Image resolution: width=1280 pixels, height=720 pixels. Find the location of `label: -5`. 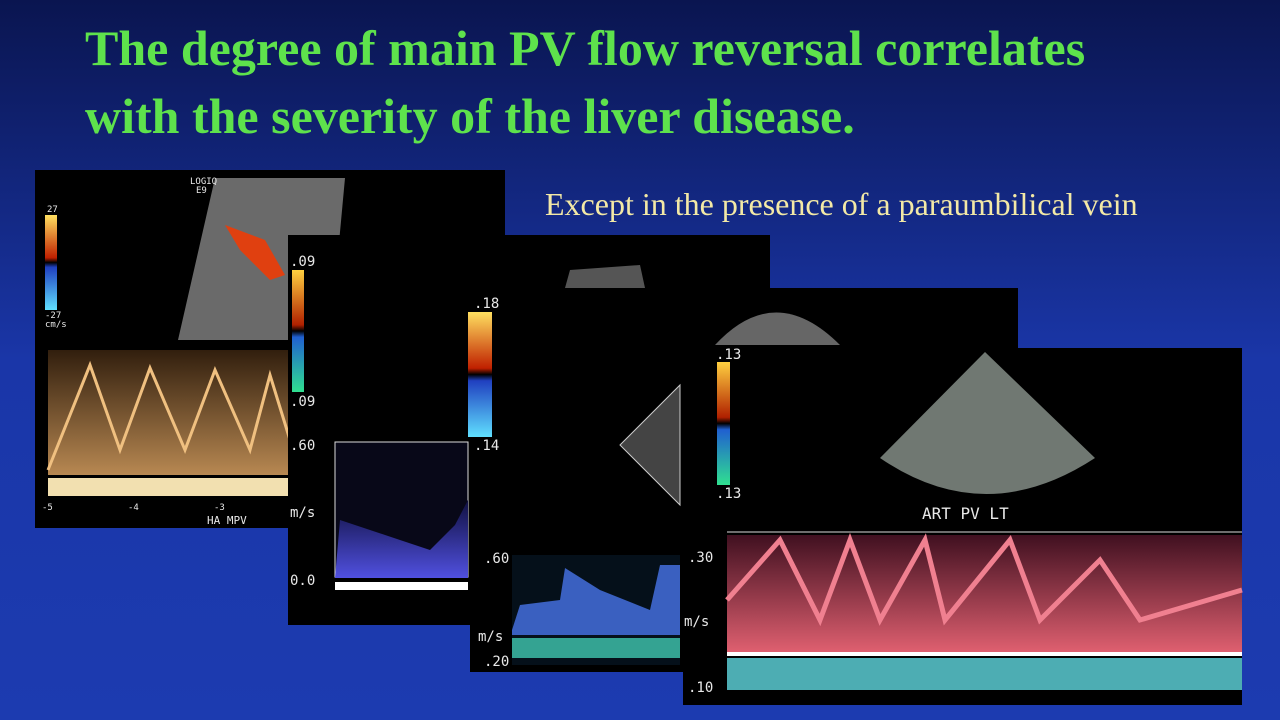

label: -5 is located at coordinates (47, 508).